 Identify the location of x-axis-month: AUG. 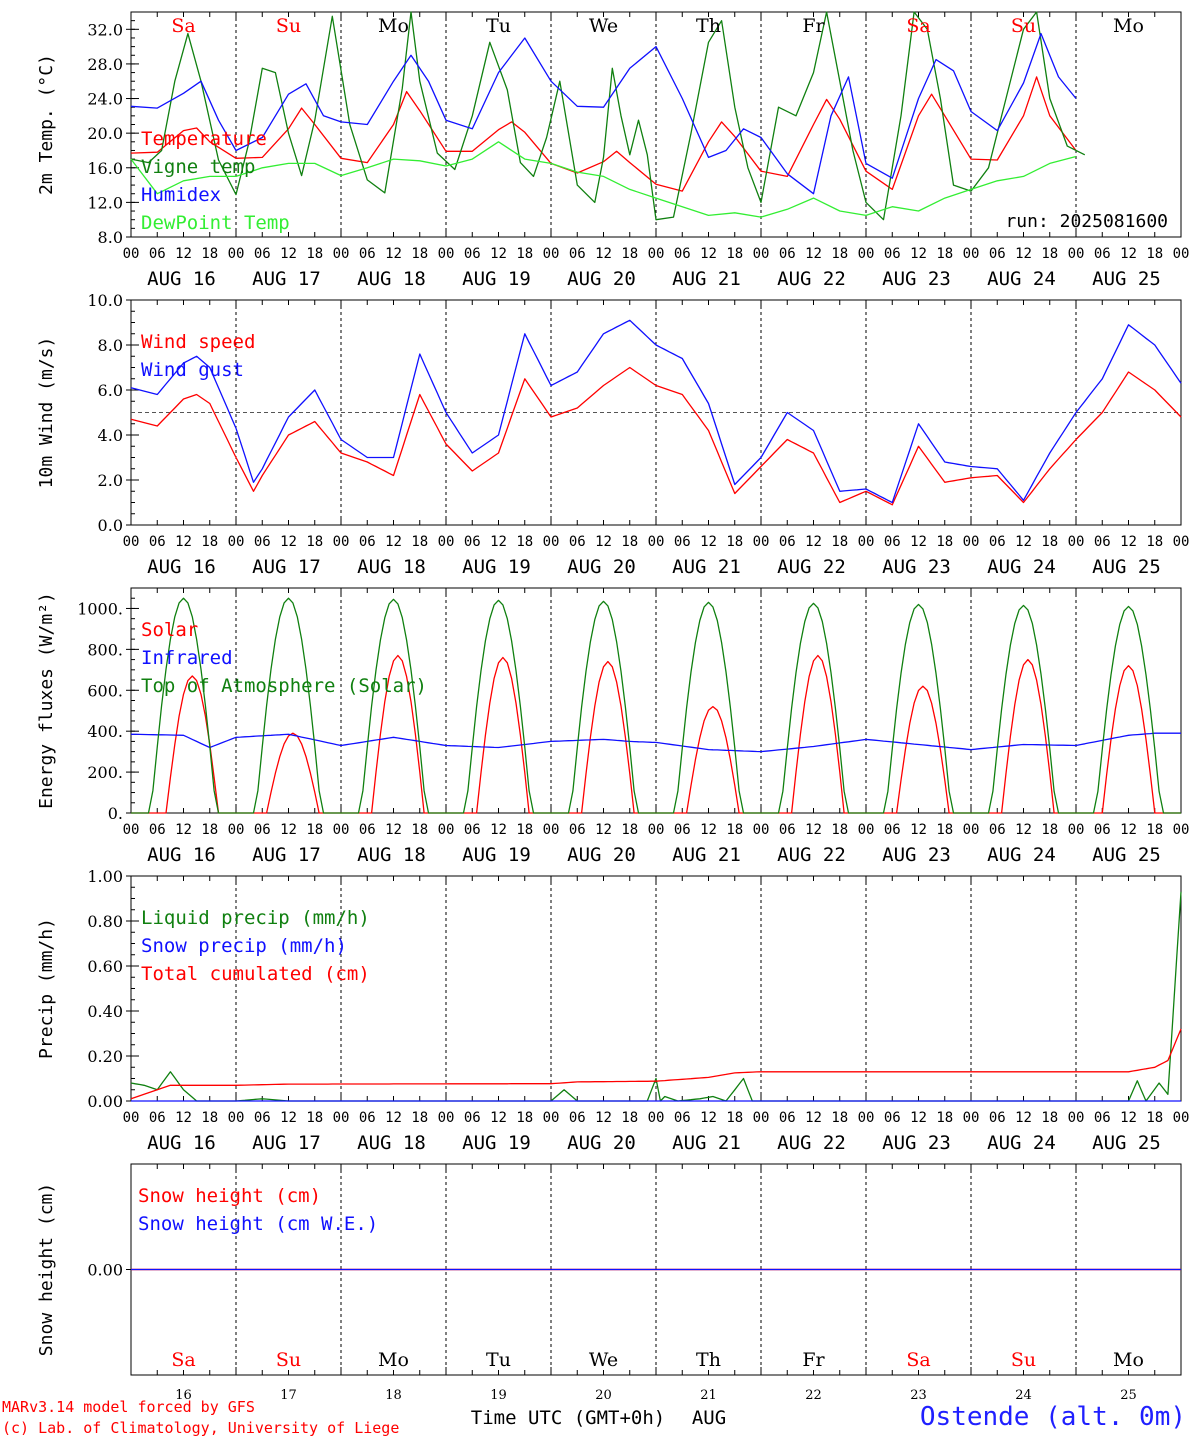
(709, 1418).